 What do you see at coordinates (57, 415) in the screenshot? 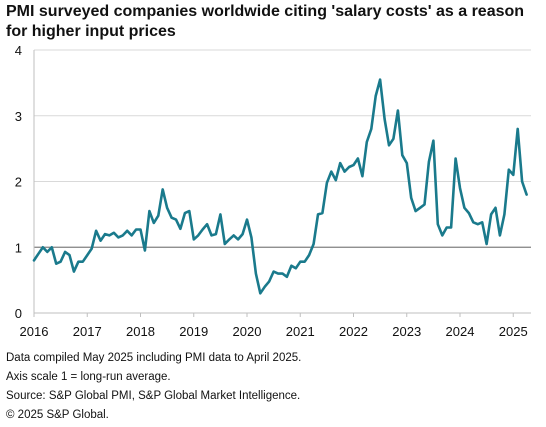
I see `footnote-copyright: © 2025 S&P Global.` at bounding box center [57, 415].